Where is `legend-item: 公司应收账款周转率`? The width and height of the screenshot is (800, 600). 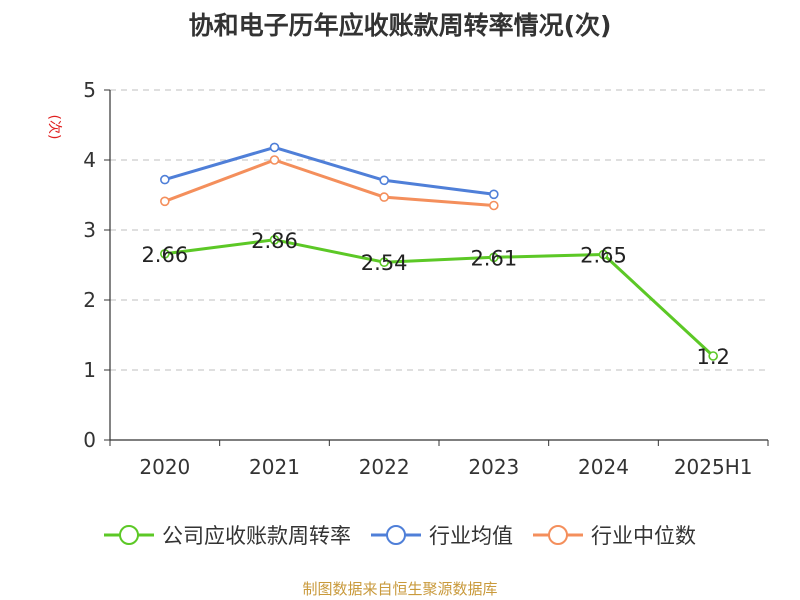
legend-item: 公司应收账款周转率 is located at coordinates (227, 535).